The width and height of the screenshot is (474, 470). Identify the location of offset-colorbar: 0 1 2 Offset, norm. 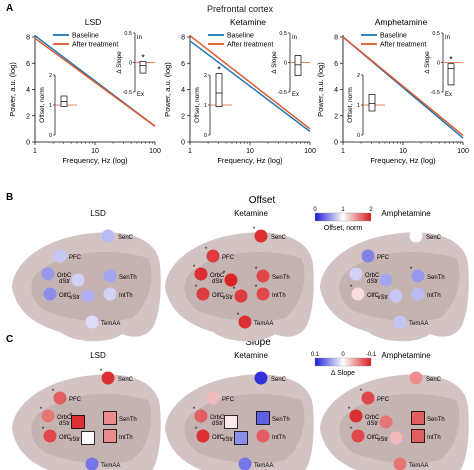
(343, 219).